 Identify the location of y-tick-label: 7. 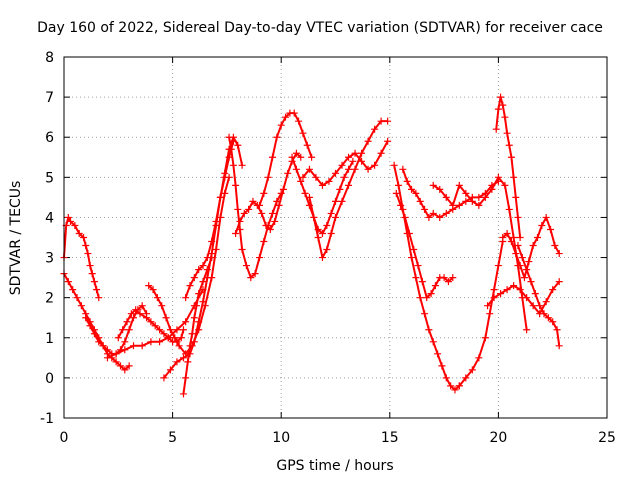
(49, 98).